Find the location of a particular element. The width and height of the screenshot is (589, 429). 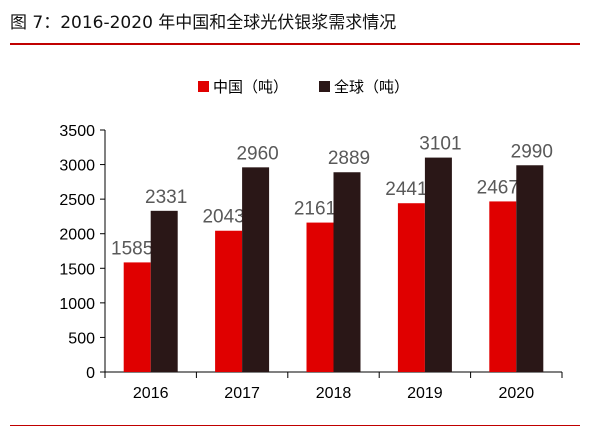

legend-global-label: 全球（吨） is located at coordinates (371, 87).